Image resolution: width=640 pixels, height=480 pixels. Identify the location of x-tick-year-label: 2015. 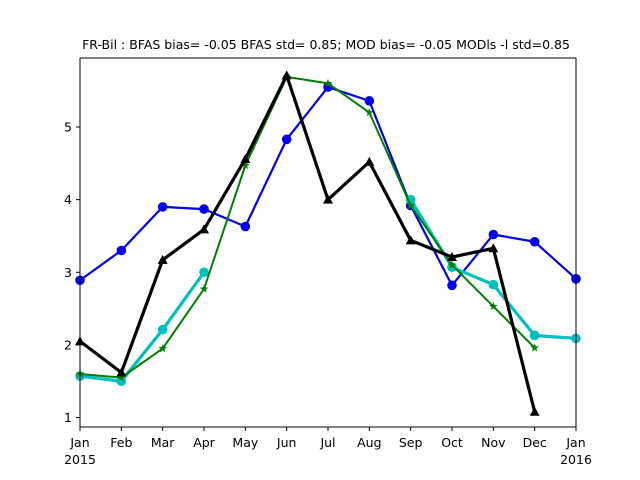
(80, 459).